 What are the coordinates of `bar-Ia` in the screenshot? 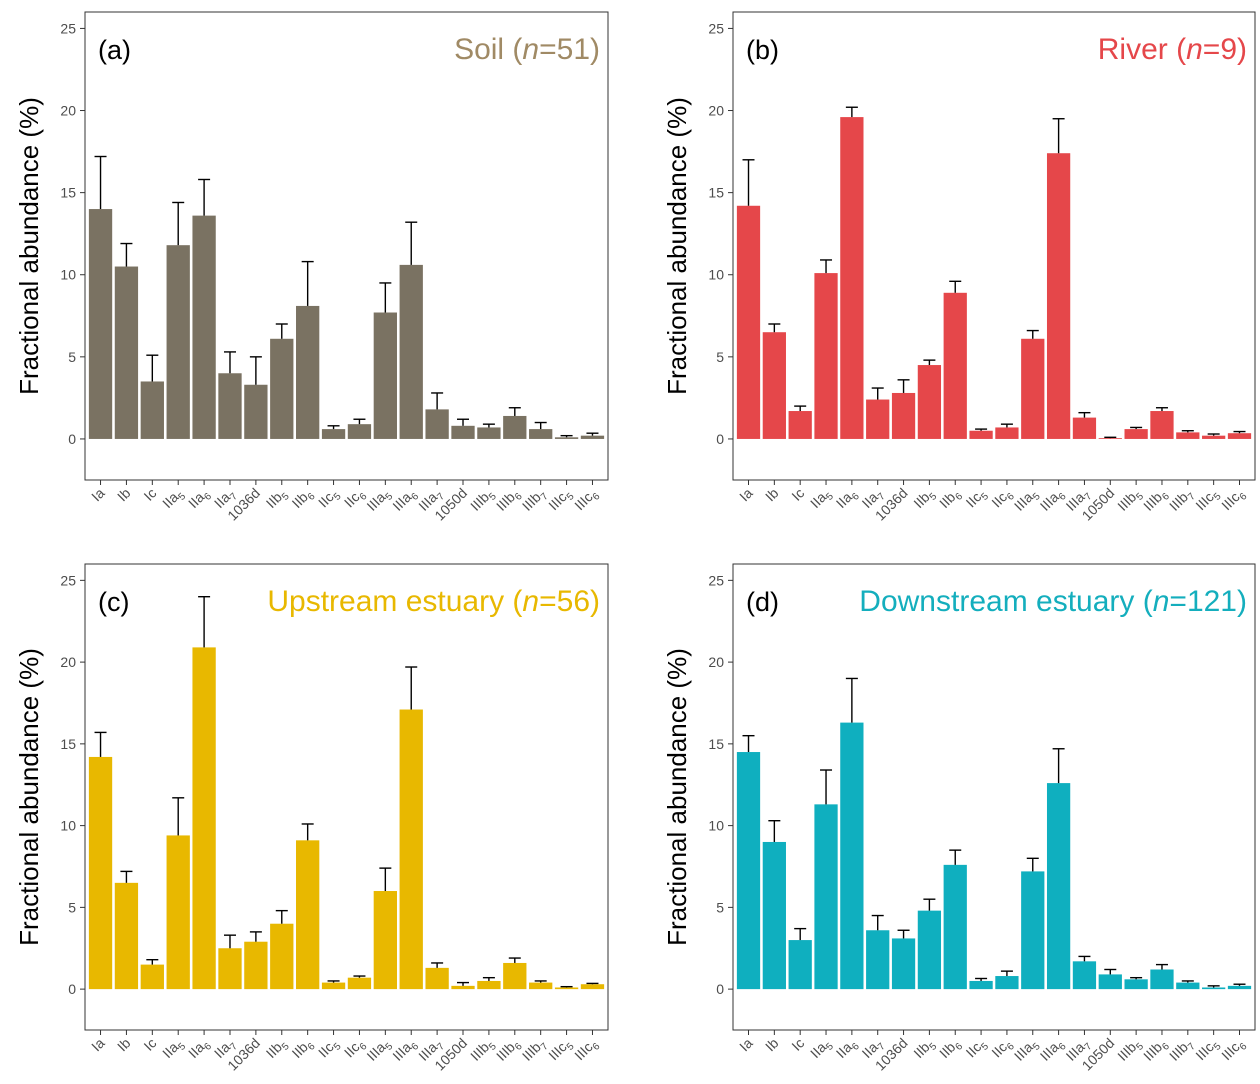 It's located at (748, 322).